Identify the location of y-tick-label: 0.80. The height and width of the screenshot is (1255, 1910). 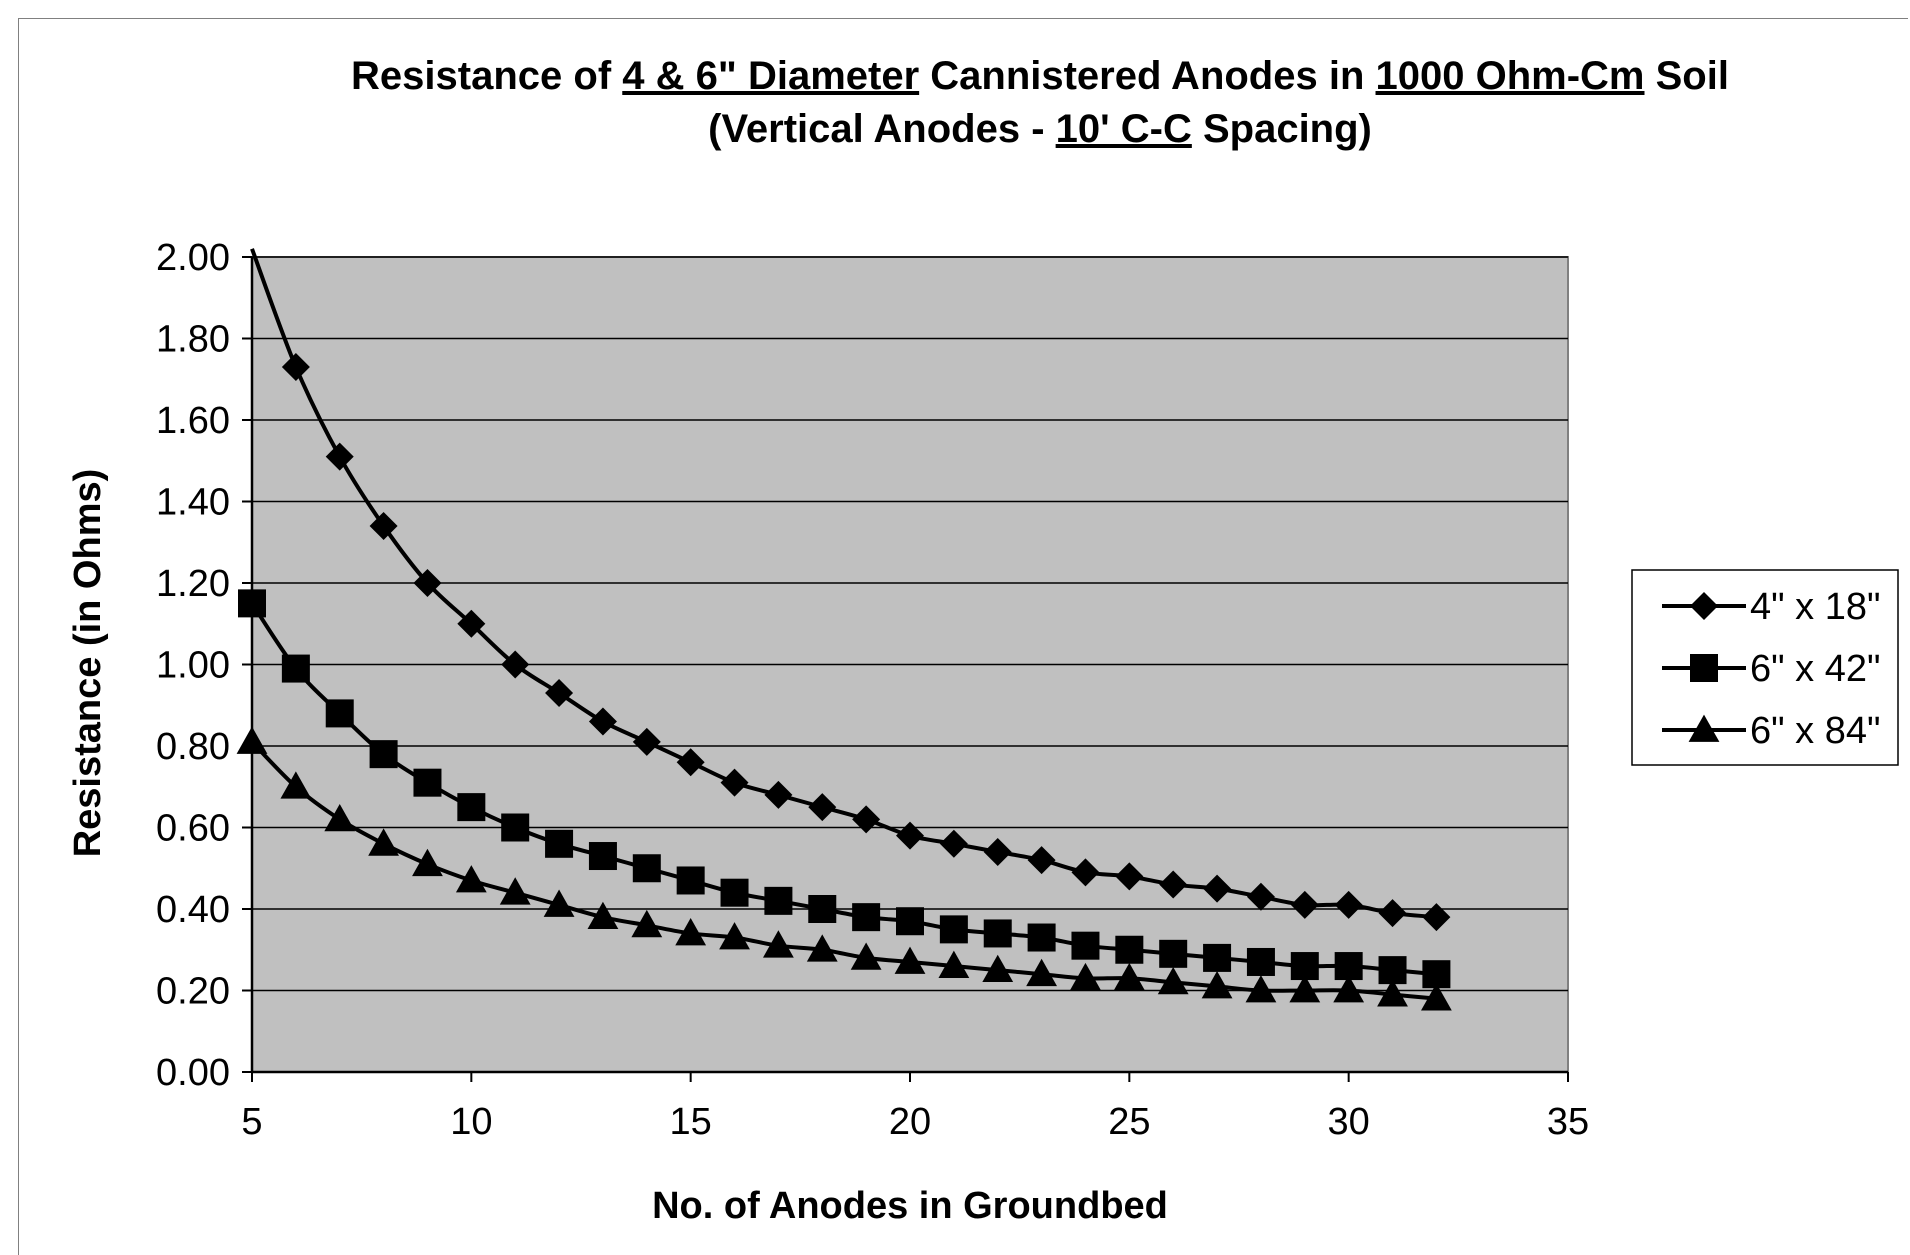
(193, 747).